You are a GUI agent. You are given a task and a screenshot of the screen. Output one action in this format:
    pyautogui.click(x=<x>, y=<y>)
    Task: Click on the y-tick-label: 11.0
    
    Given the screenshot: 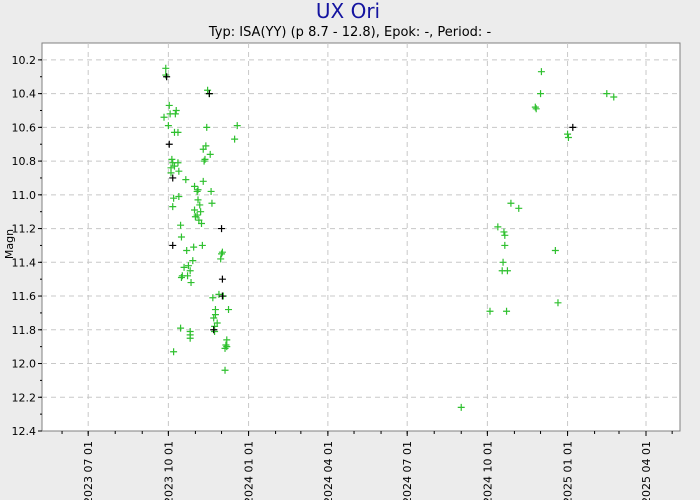 What is the action you would take?
    pyautogui.click(x=24, y=195)
    